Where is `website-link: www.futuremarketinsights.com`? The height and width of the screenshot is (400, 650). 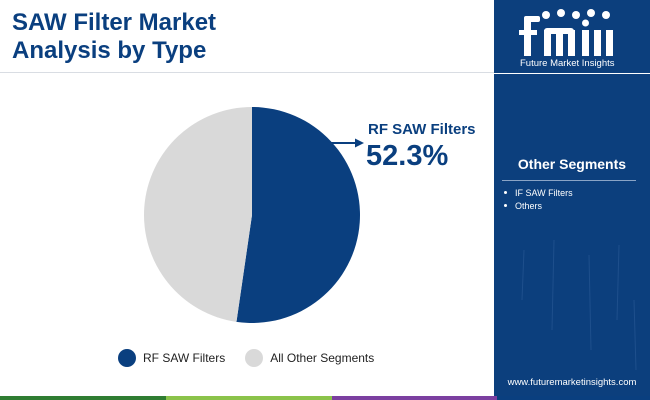
website-link: www.futuremarketinsights.com is located at coordinates (572, 382).